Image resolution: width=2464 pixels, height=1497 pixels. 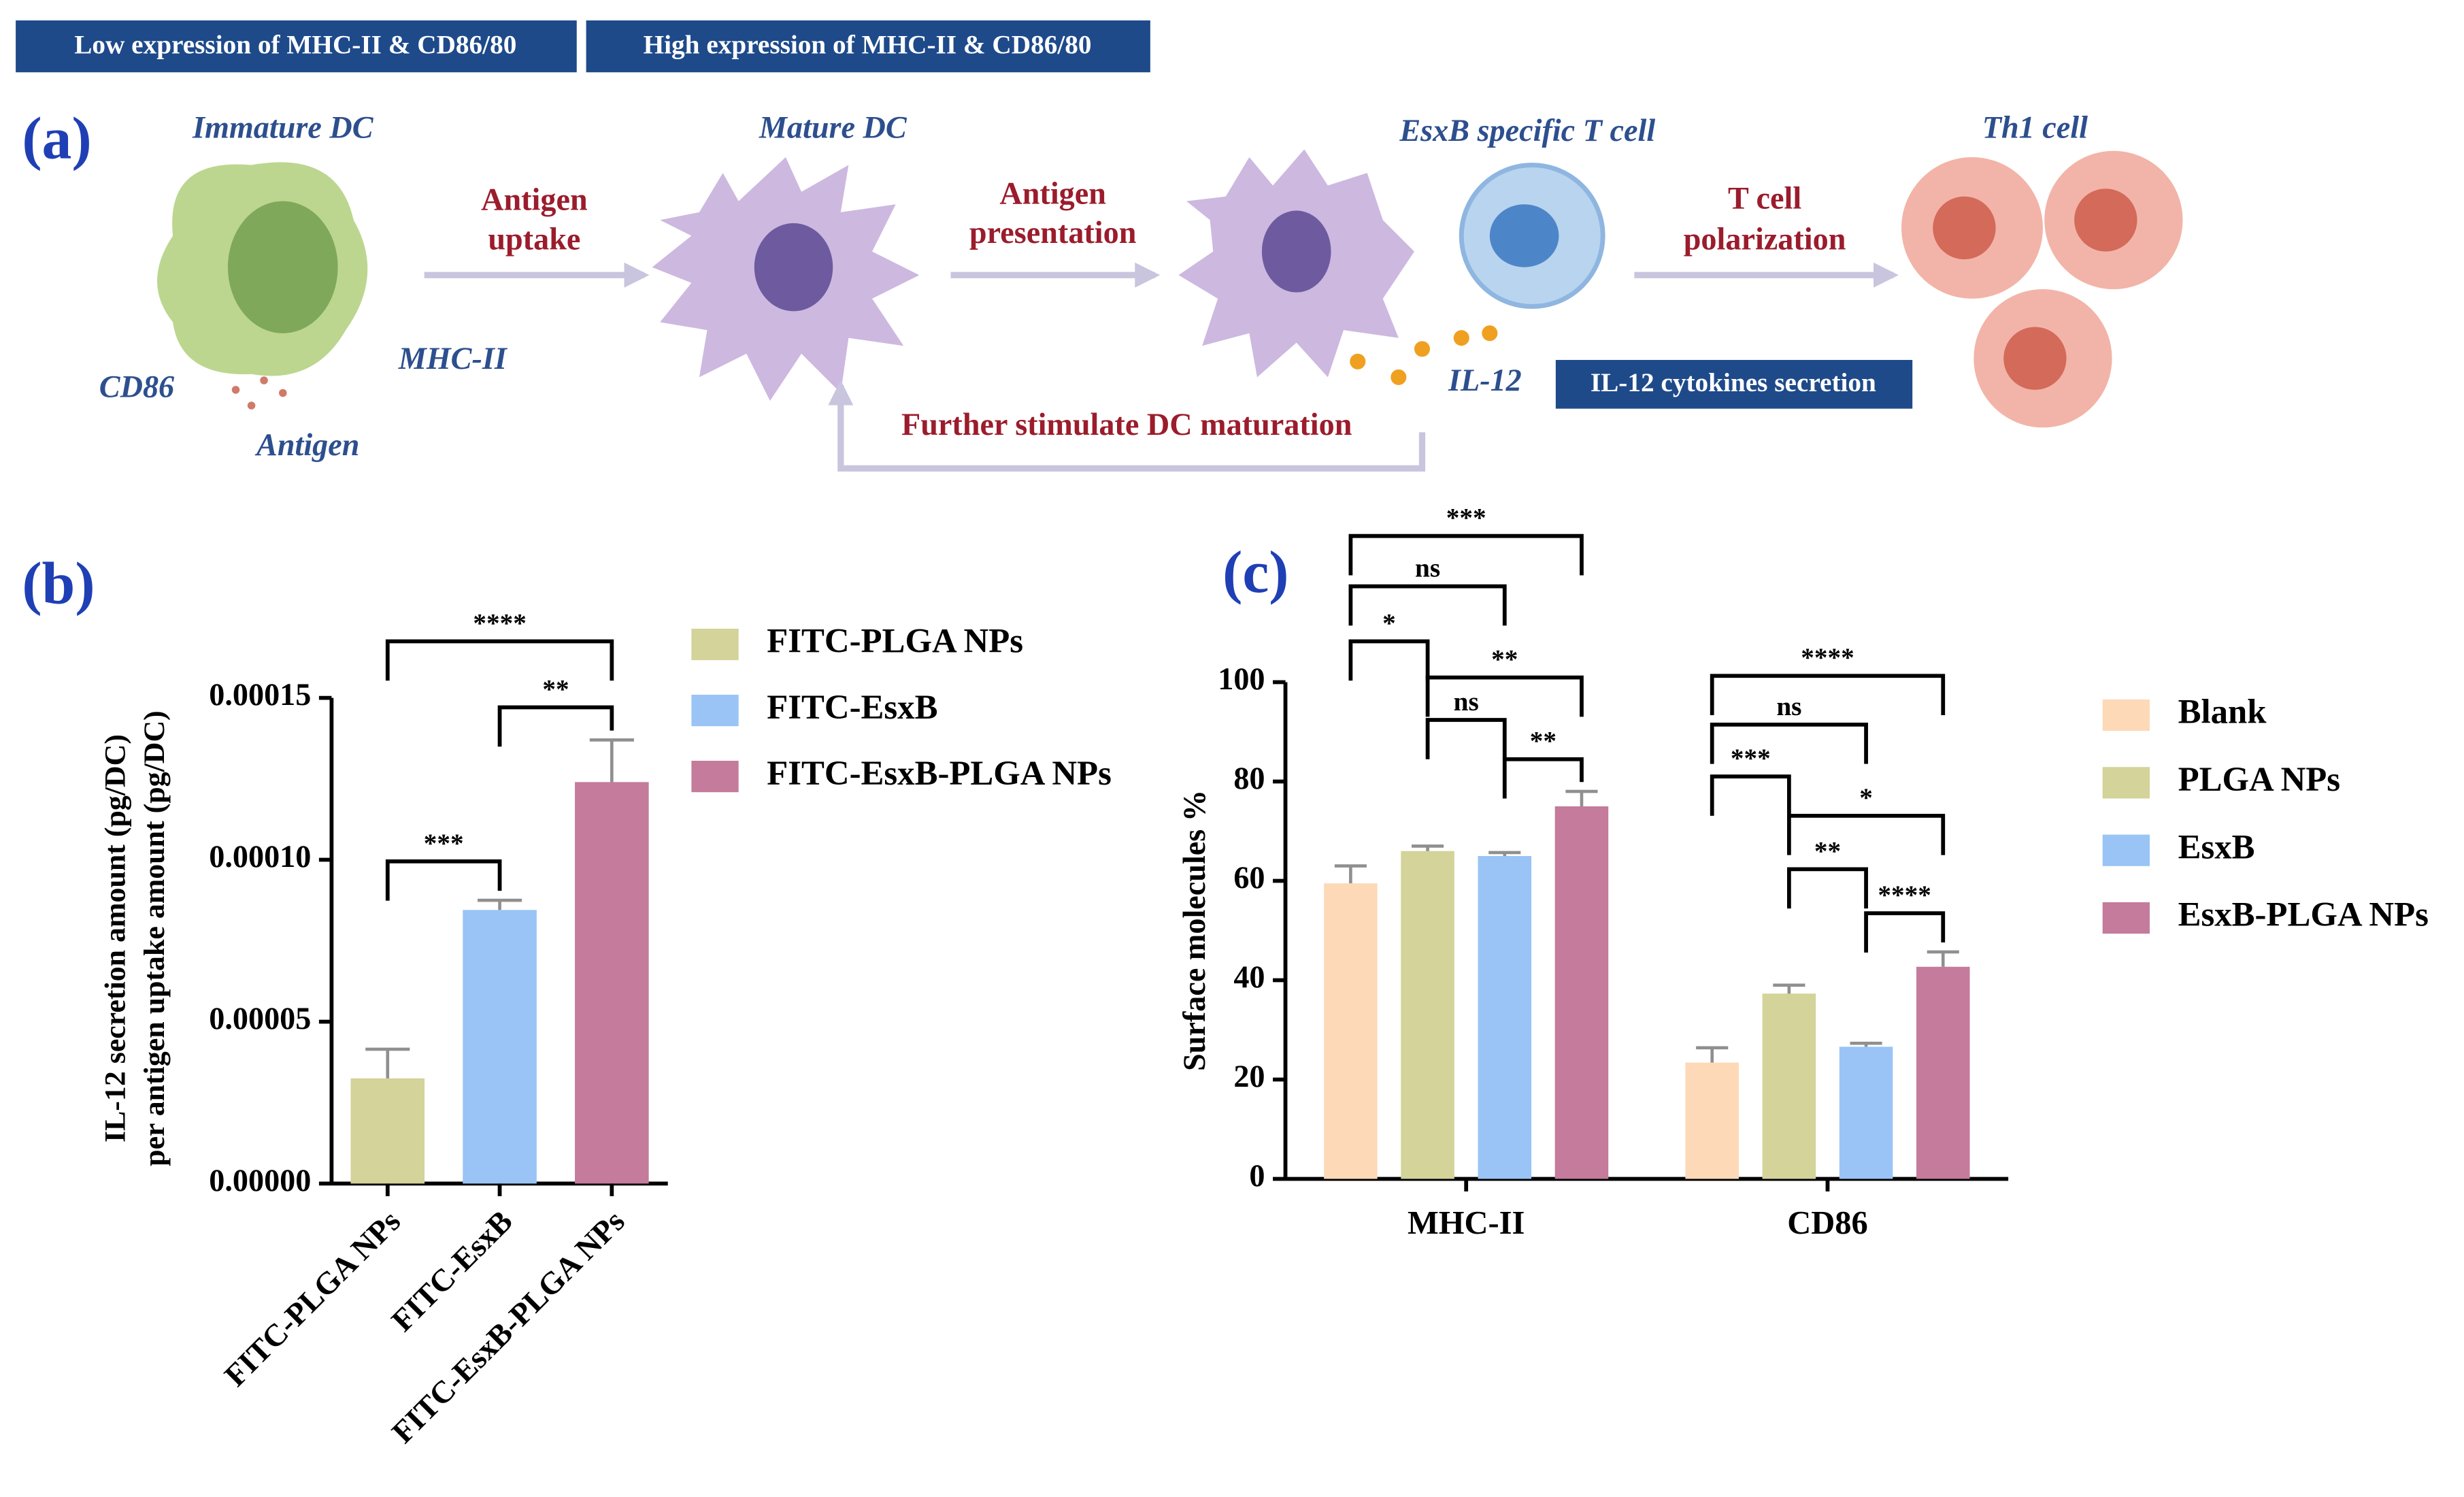 What do you see at coordinates (534, 239) in the screenshot?
I see `step-label: uptake` at bounding box center [534, 239].